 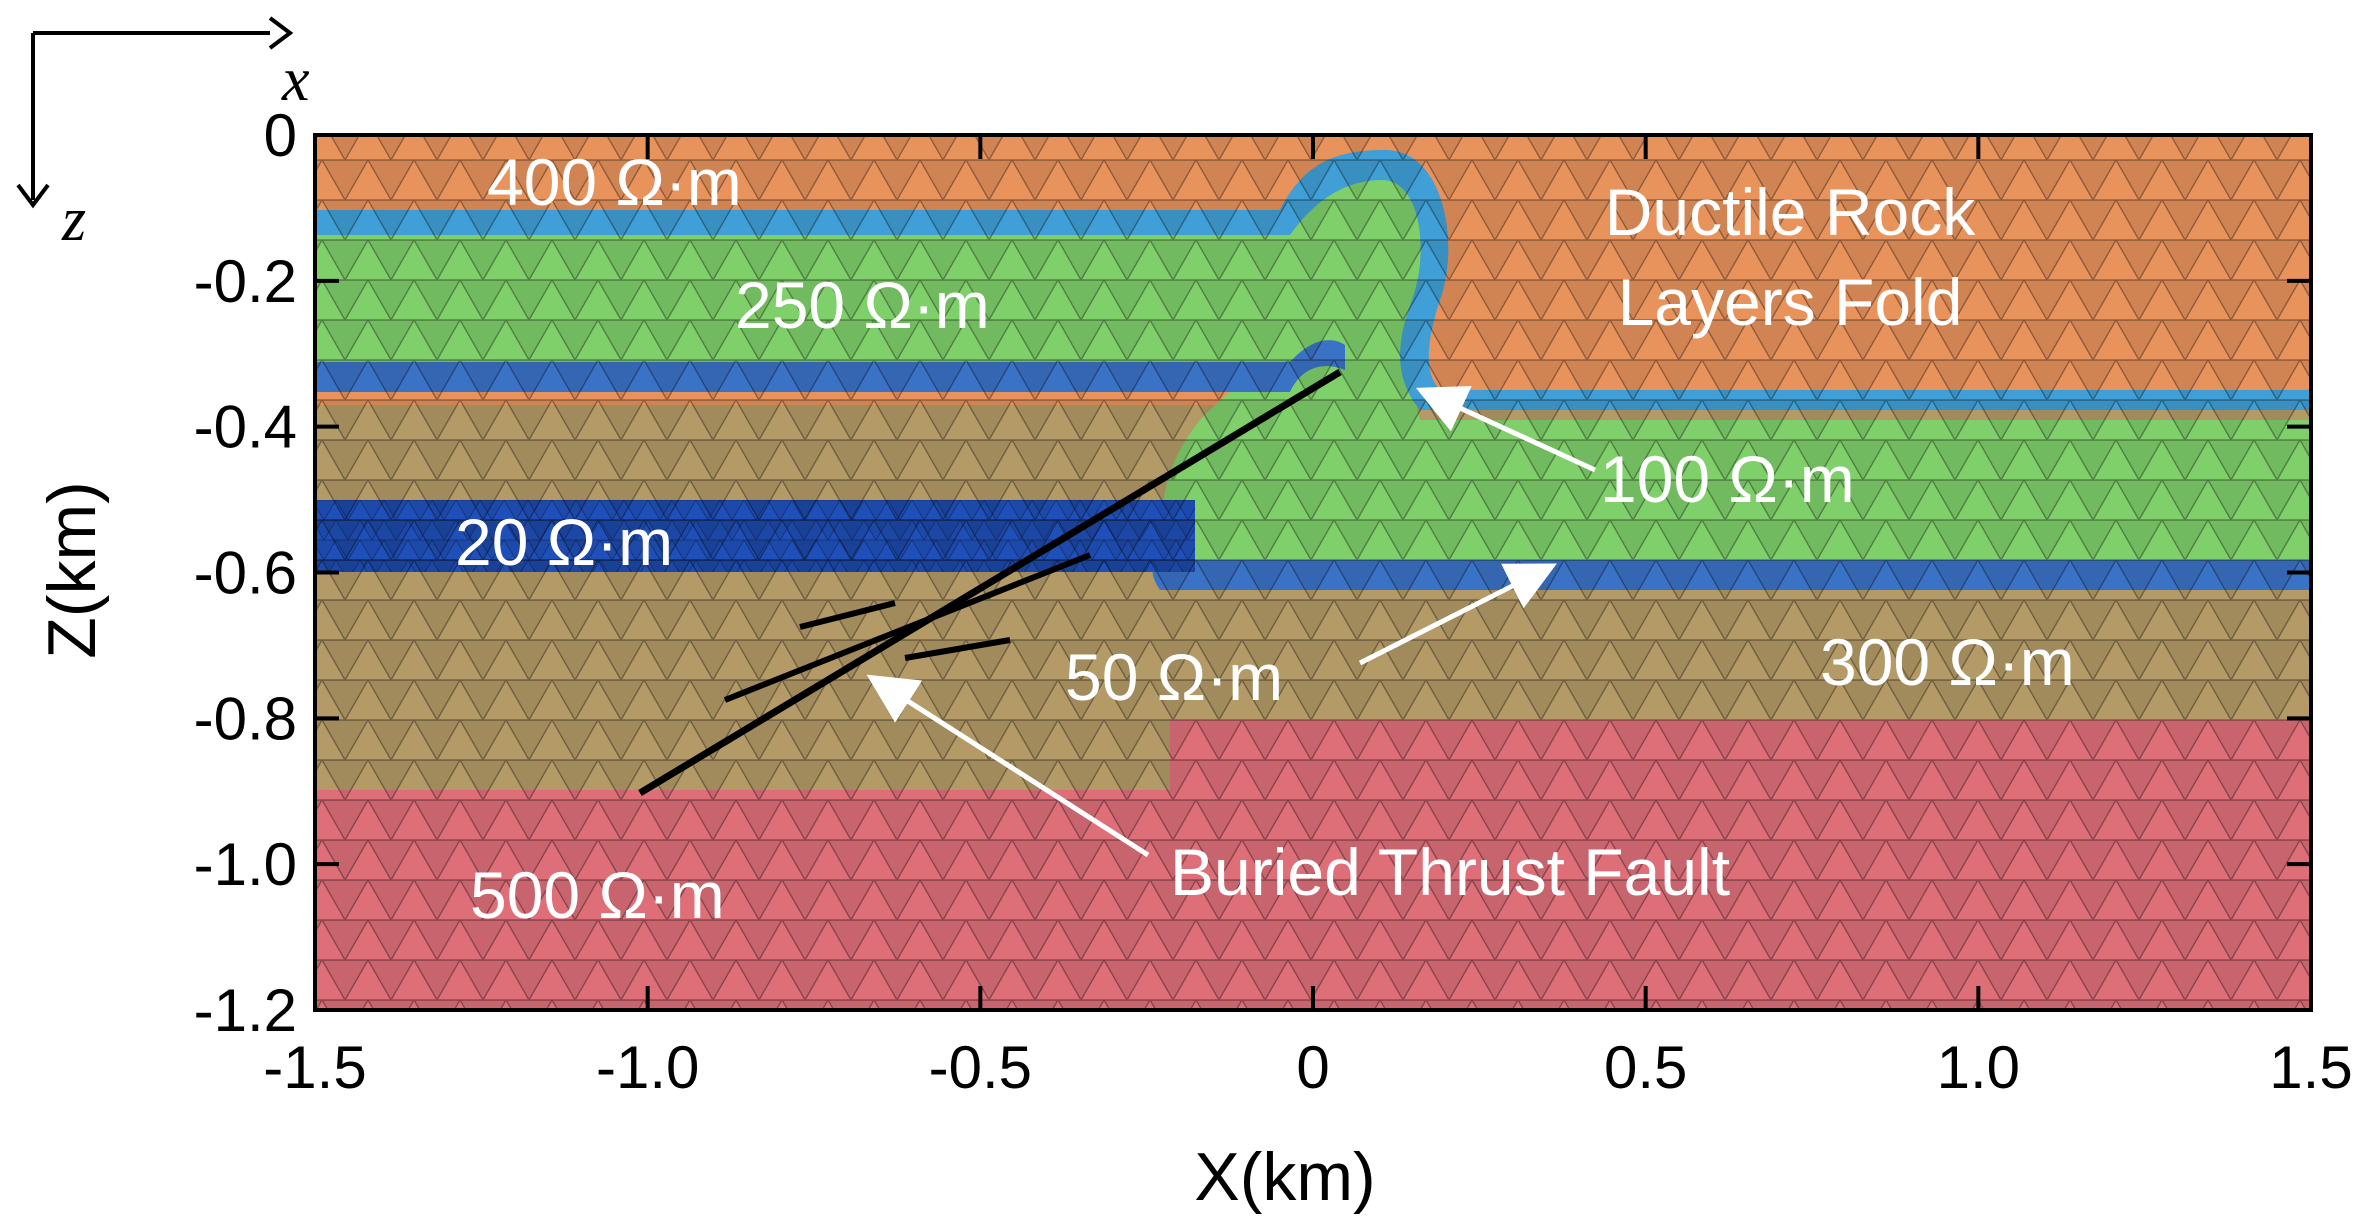 I want to click on x-axis-title: X(km), so click(x=1284, y=1177).